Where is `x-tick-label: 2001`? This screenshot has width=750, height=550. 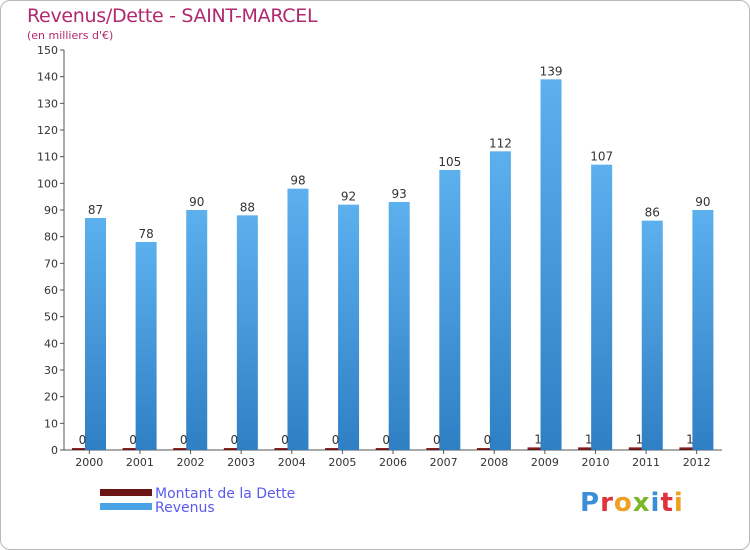 x-tick-label: 2001 is located at coordinates (140, 462).